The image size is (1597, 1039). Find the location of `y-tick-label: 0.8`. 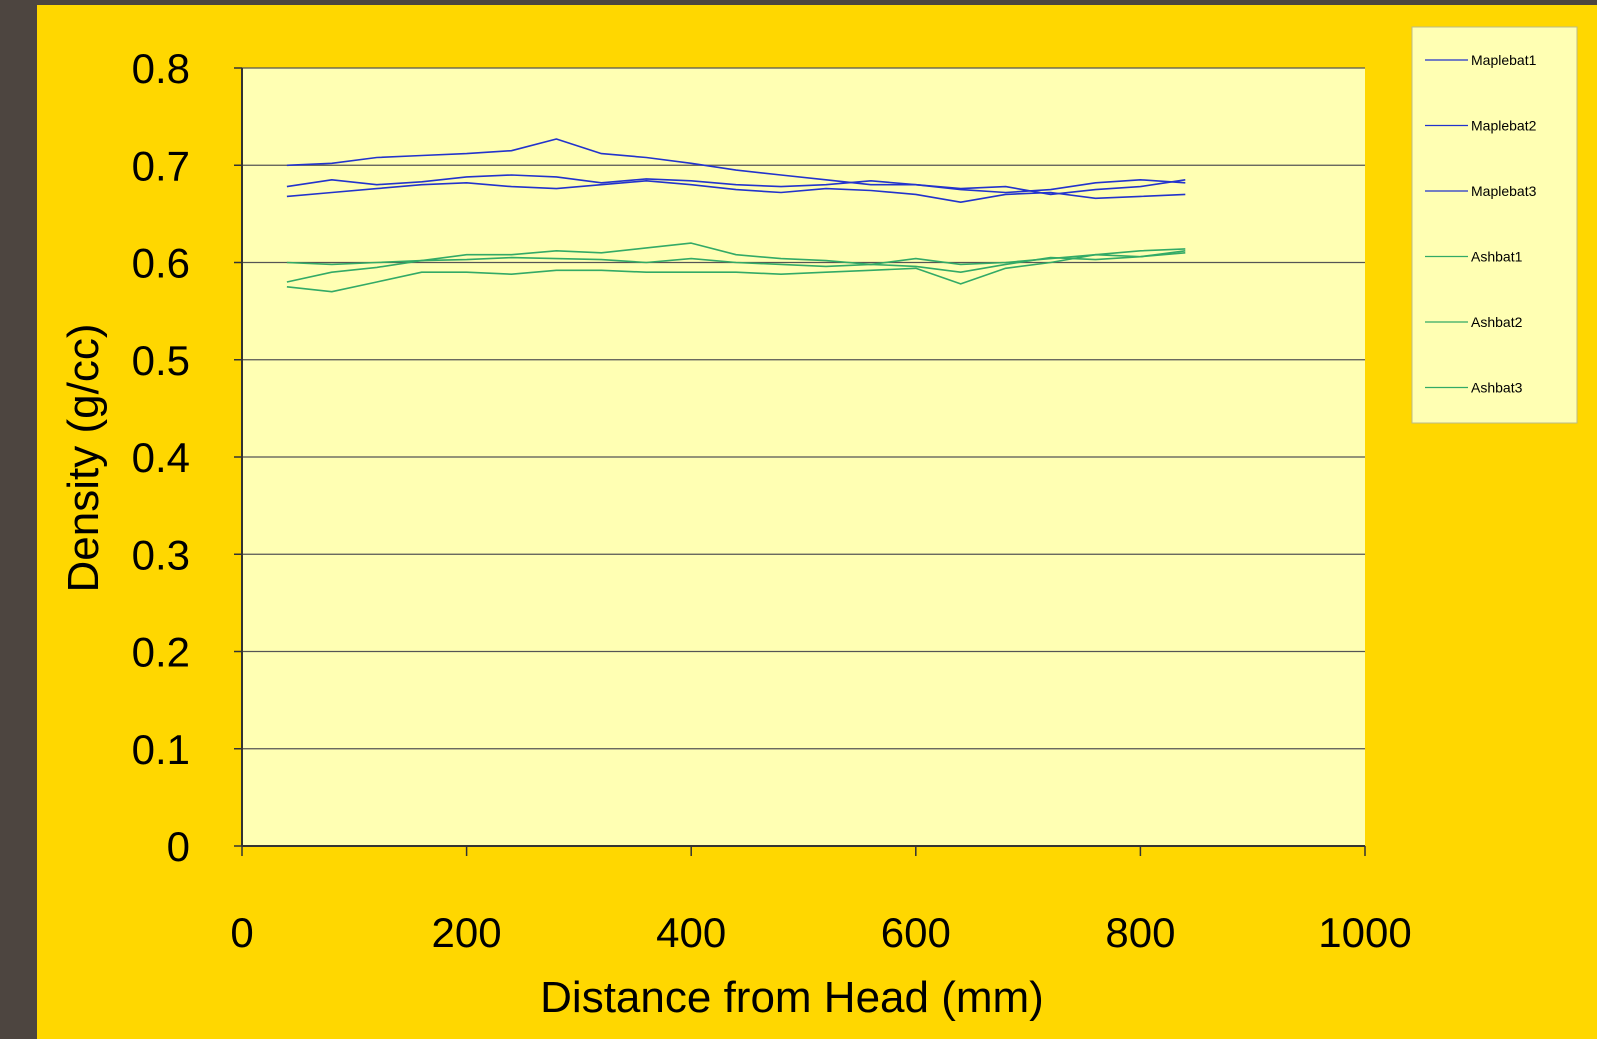

y-tick-label: 0.8 is located at coordinates (161, 68).